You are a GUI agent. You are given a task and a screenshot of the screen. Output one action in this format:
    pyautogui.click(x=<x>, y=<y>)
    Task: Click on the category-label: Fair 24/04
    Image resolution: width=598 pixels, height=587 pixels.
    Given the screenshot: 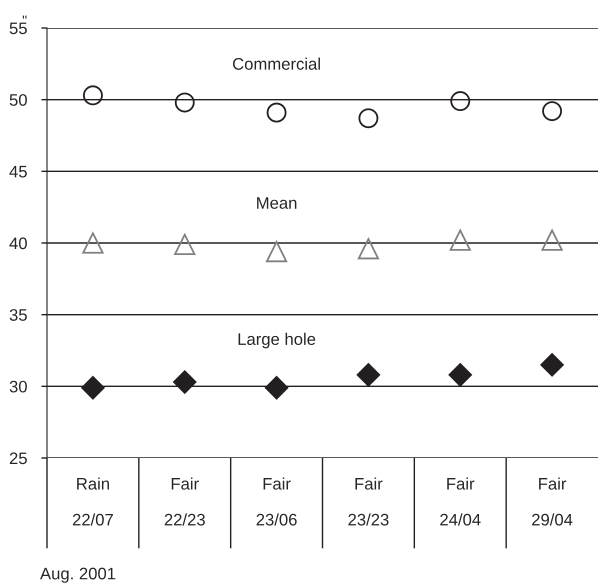 What is the action you would take?
    pyautogui.click(x=460, y=501)
    